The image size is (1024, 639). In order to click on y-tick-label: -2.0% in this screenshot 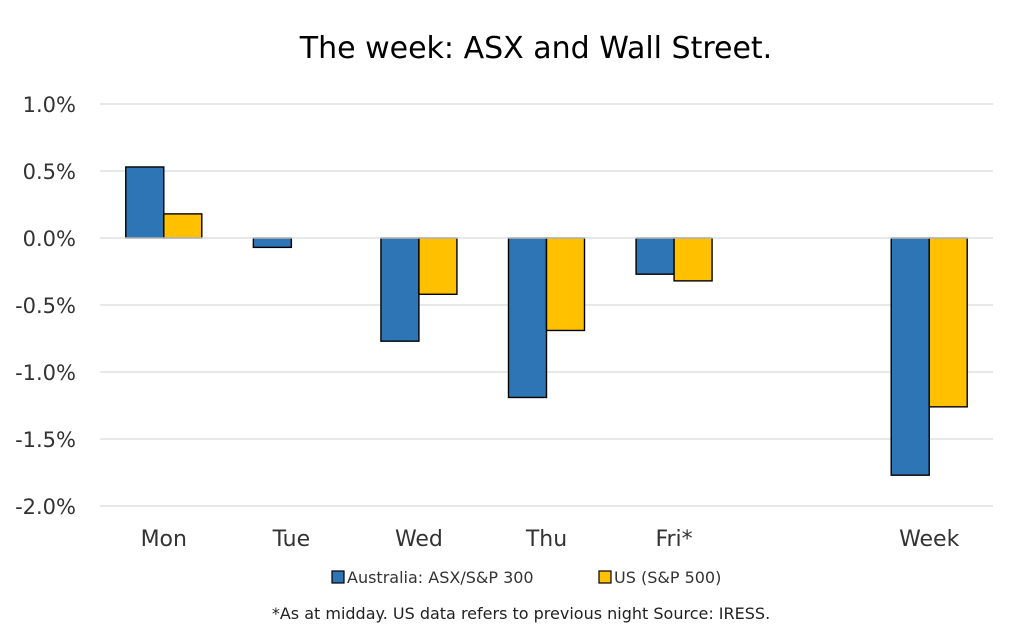, I will do `click(45, 507)`.